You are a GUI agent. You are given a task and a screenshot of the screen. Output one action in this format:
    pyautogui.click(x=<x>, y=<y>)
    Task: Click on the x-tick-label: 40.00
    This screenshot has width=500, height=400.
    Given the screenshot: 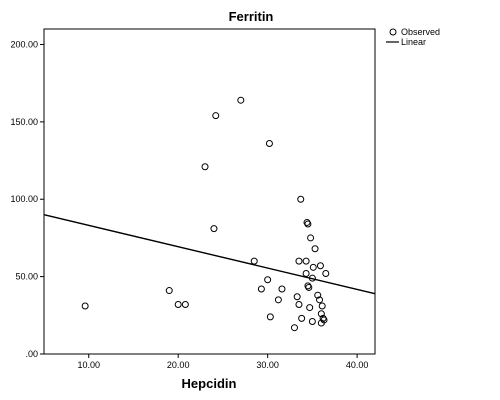 What is the action you would take?
    pyautogui.click(x=357, y=365)
    